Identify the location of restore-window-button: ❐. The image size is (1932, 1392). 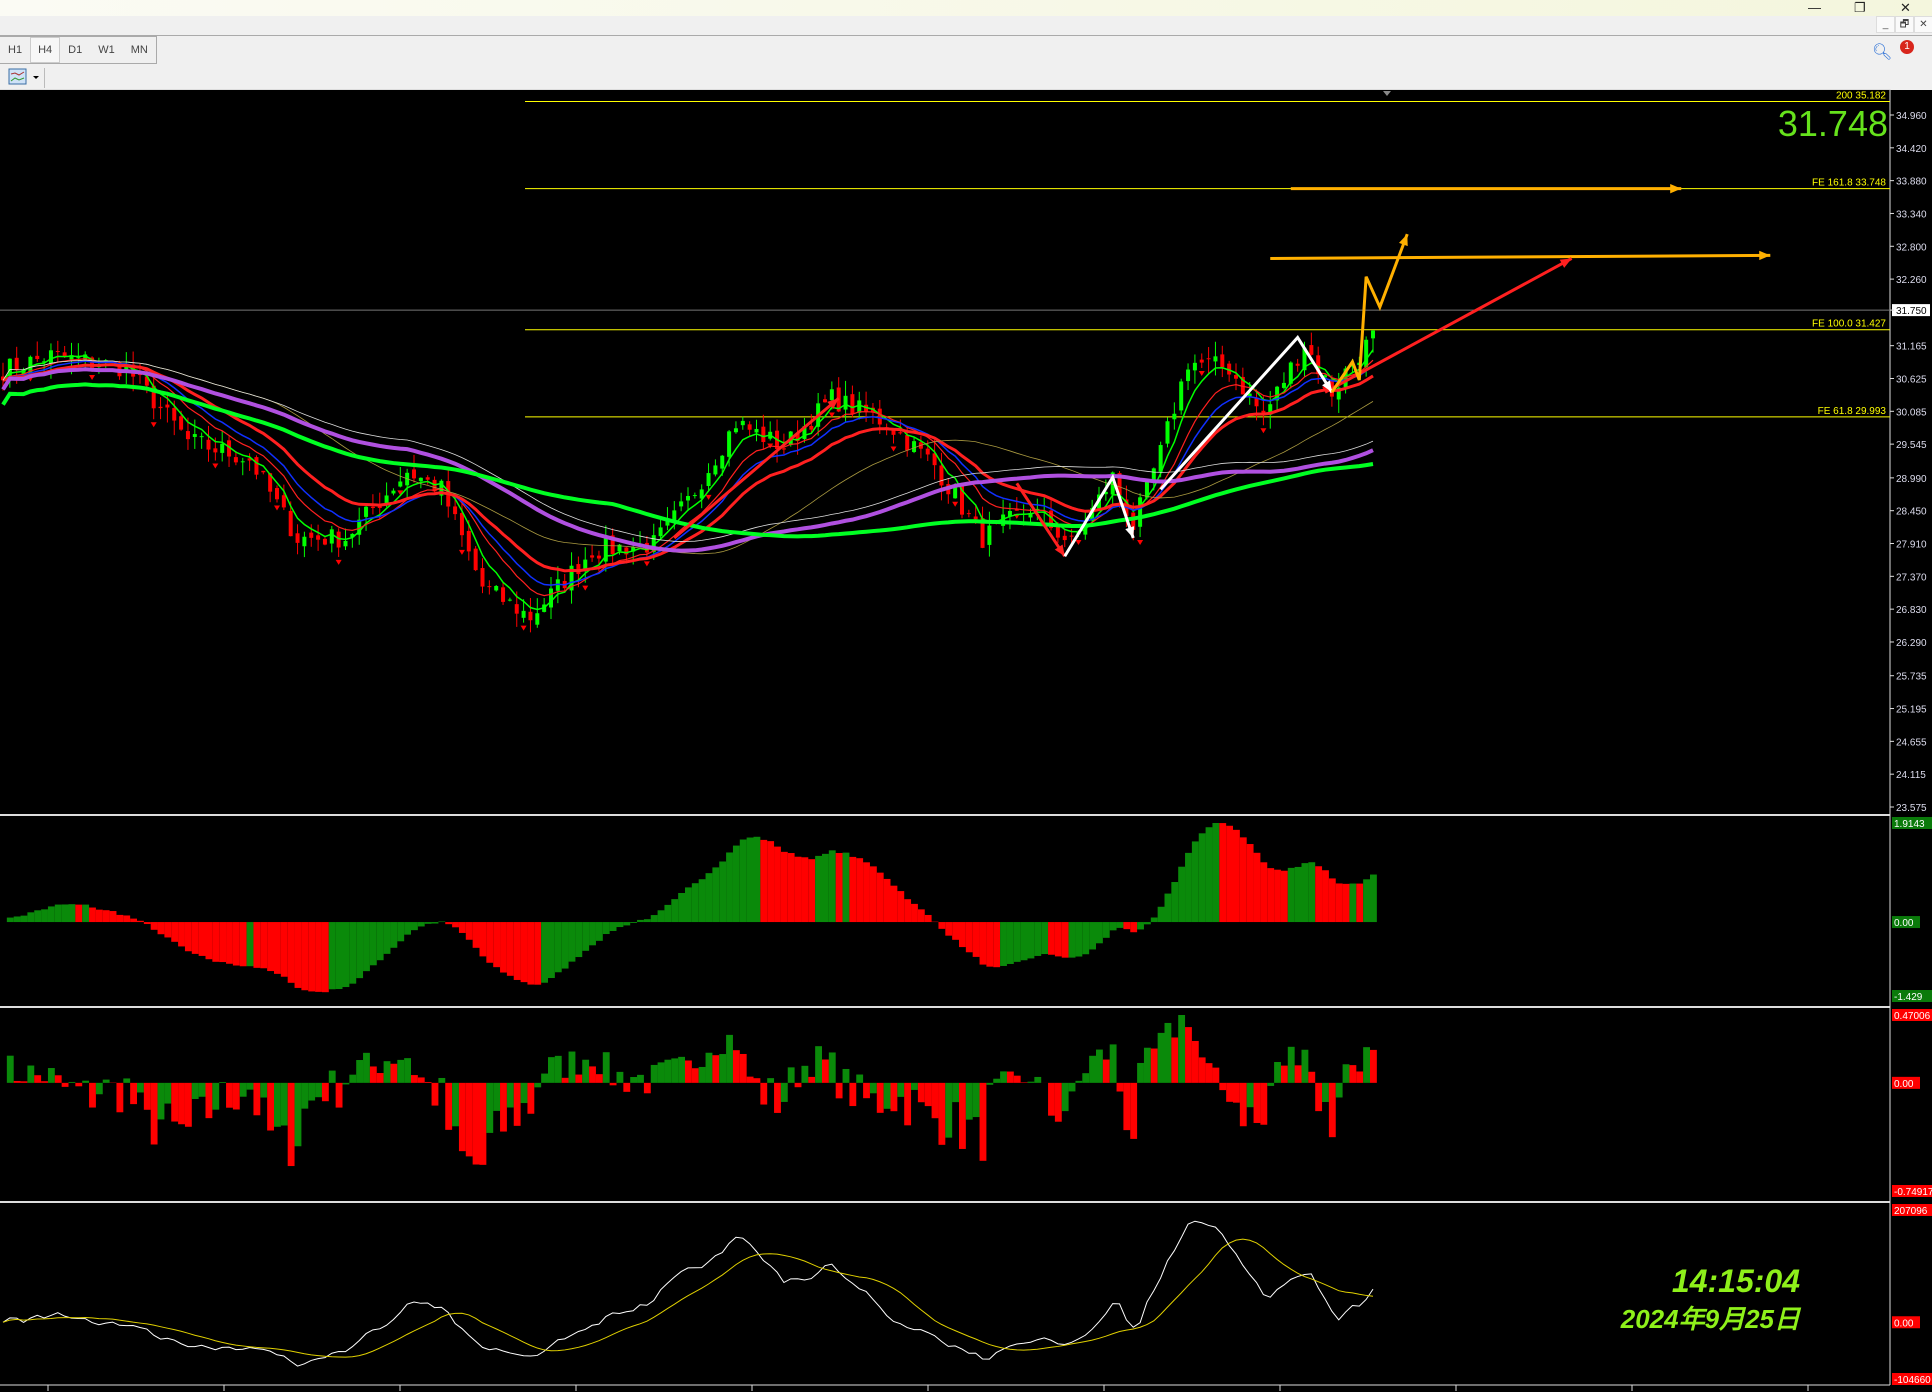
(1860, 7).